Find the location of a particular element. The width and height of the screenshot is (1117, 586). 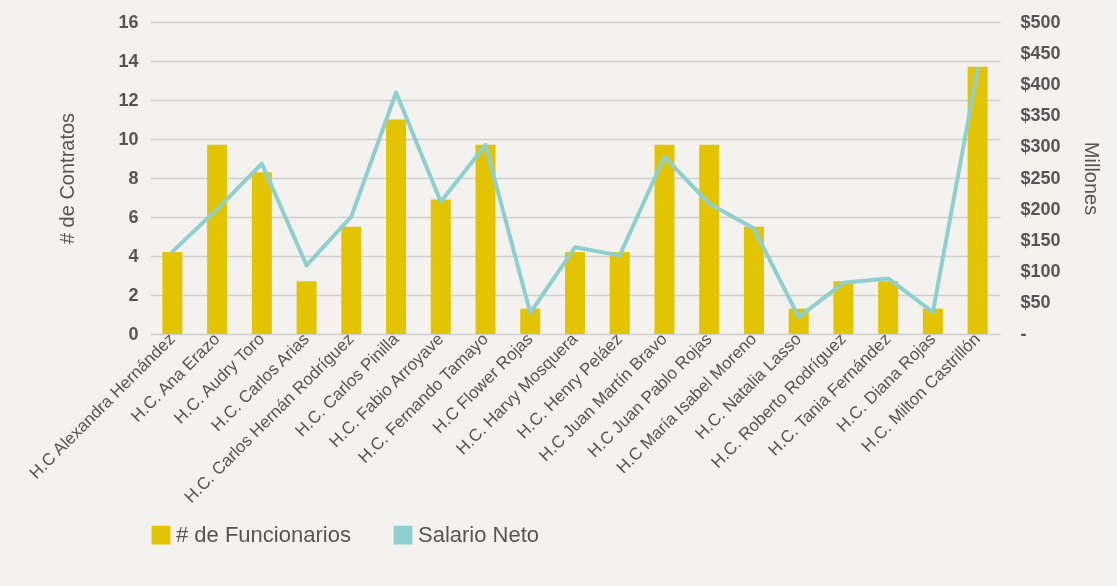

y-tick-label: 14 is located at coordinates (128, 60).